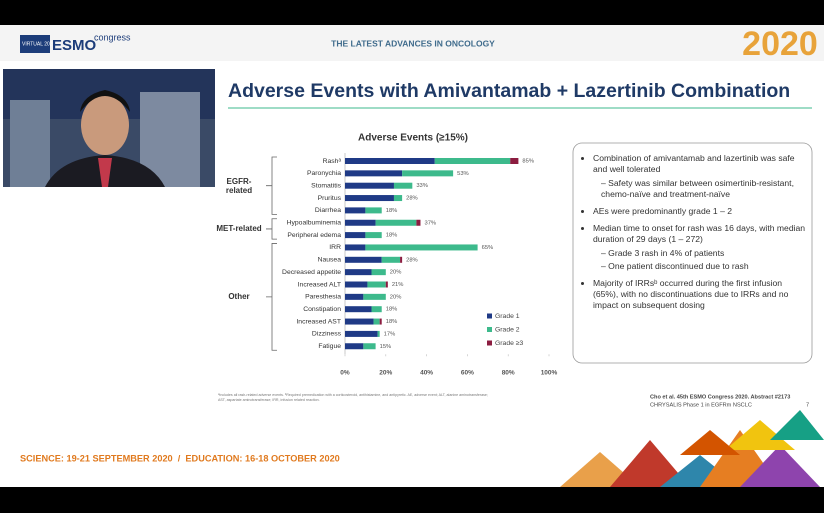 This screenshot has width=824, height=513. What do you see at coordinates (463, 174) in the screenshot?
I see `total-label: 53%` at bounding box center [463, 174].